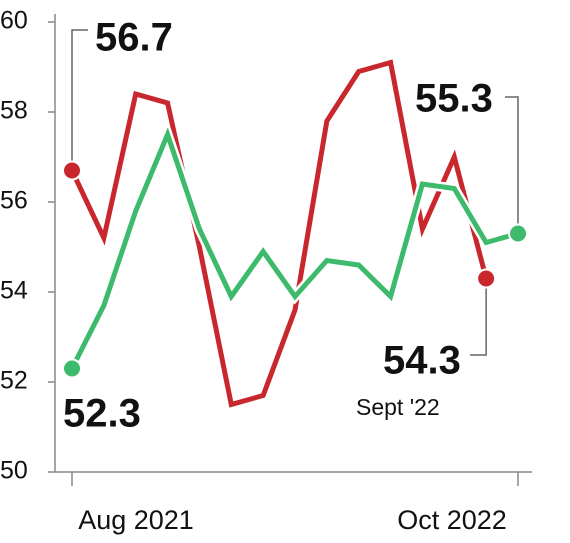 The width and height of the screenshot is (570, 543). Describe the element at coordinates (422, 361) in the screenshot. I see `data-label: 54.3` at that location.